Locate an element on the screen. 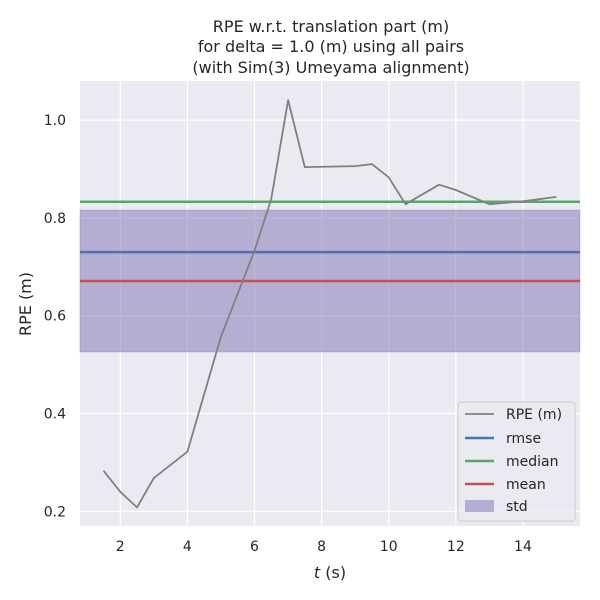 The width and height of the screenshot is (600, 600). x-tick-label: 10 is located at coordinates (389, 547).